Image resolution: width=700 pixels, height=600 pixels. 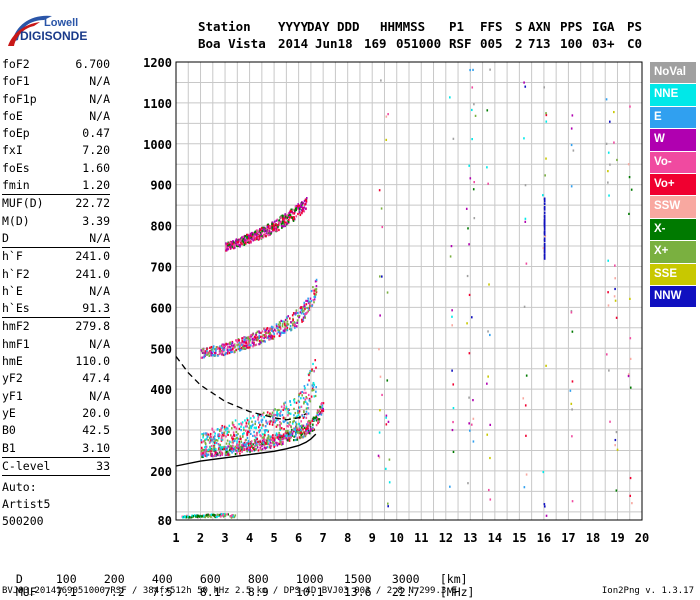 What do you see at coordinates (56, 361) in the screenshot?
I see `param-row: hmE 110.0` at bounding box center [56, 361].